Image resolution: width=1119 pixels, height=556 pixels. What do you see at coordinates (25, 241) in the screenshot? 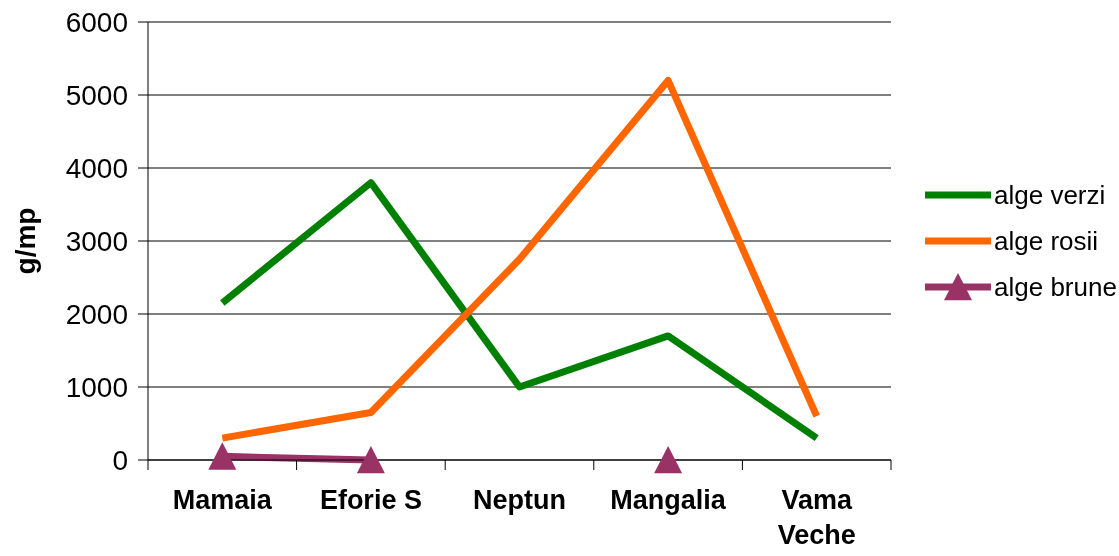
I see `y-axis-title: g/mp` at bounding box center [25, 241].